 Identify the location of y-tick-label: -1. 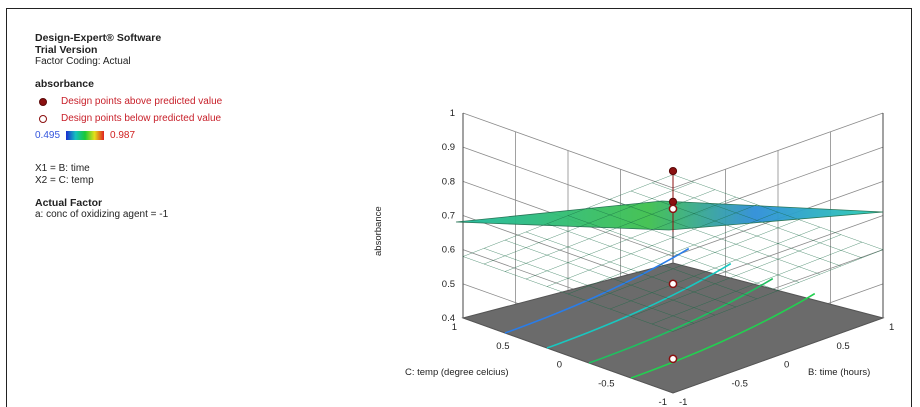
(663, 402).